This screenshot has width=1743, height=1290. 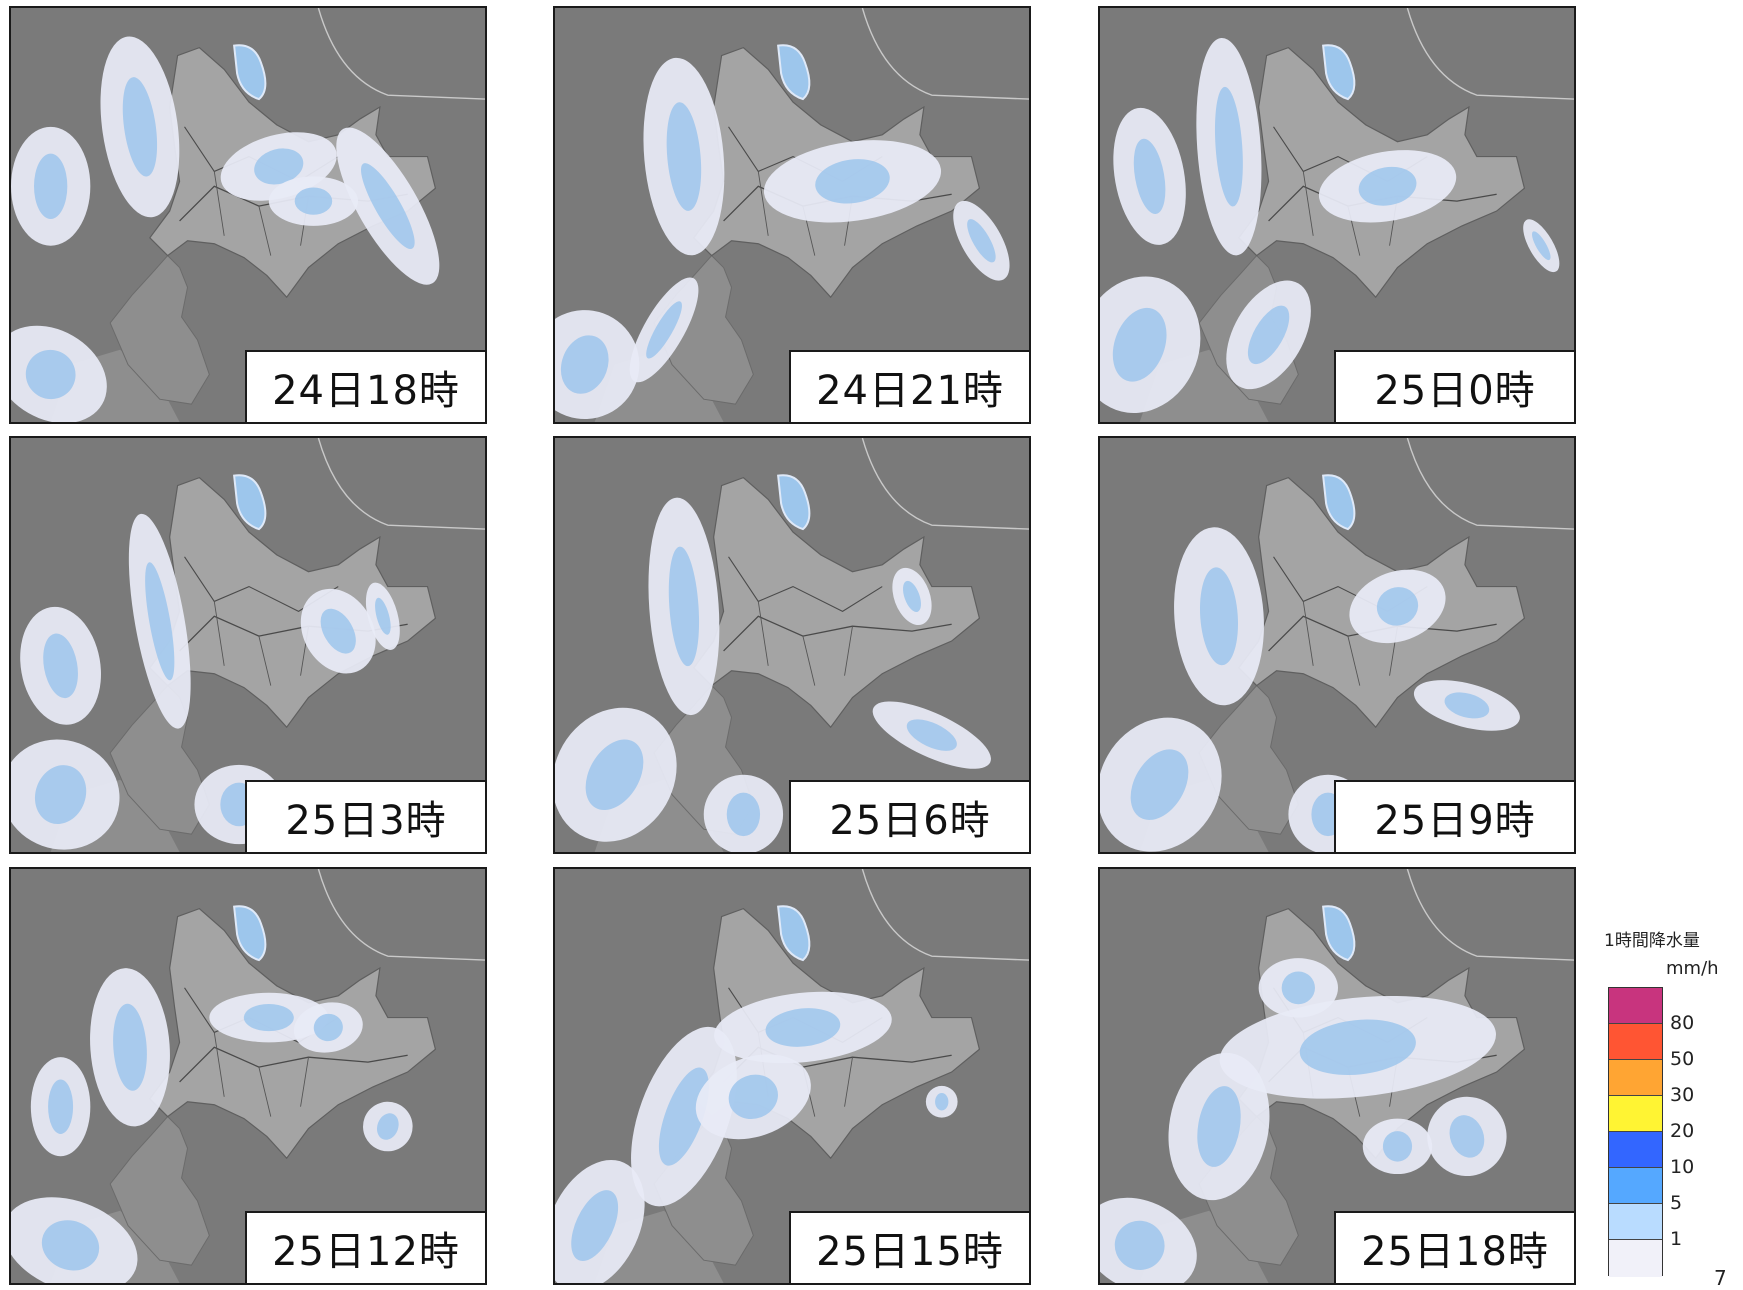 What do you see at coordinates (365, 386) in the screenshot?
I see `time-label-1: 24日18時` at bounding box center [365, 386].